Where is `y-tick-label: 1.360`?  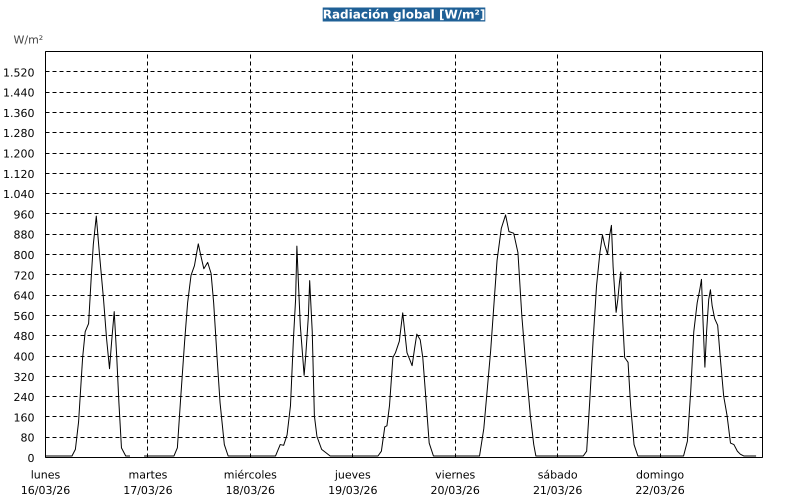
y-tick-label: 1.360 is located at coordinates (19, 113).